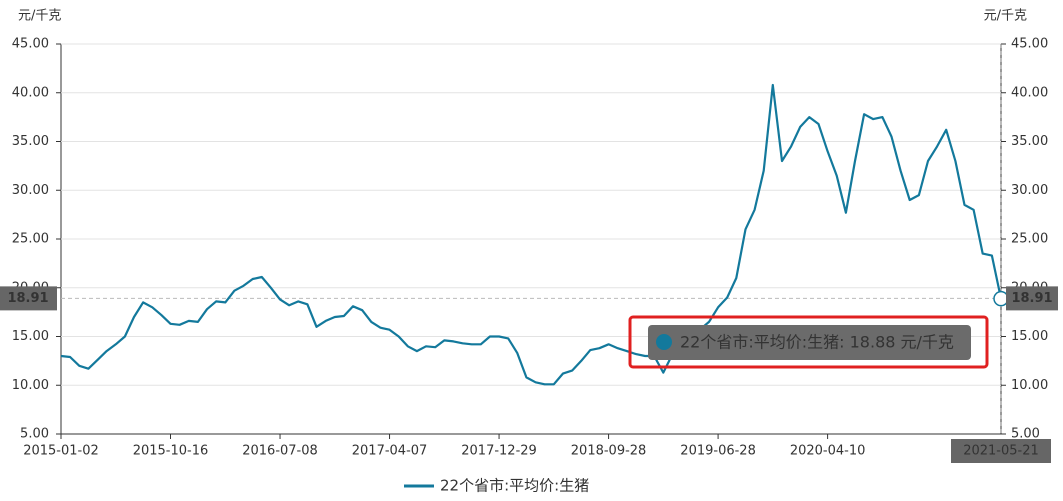 The image size is (1063, 501). I want to click on y2-tick-label: 10.00, so click(1029, 385).